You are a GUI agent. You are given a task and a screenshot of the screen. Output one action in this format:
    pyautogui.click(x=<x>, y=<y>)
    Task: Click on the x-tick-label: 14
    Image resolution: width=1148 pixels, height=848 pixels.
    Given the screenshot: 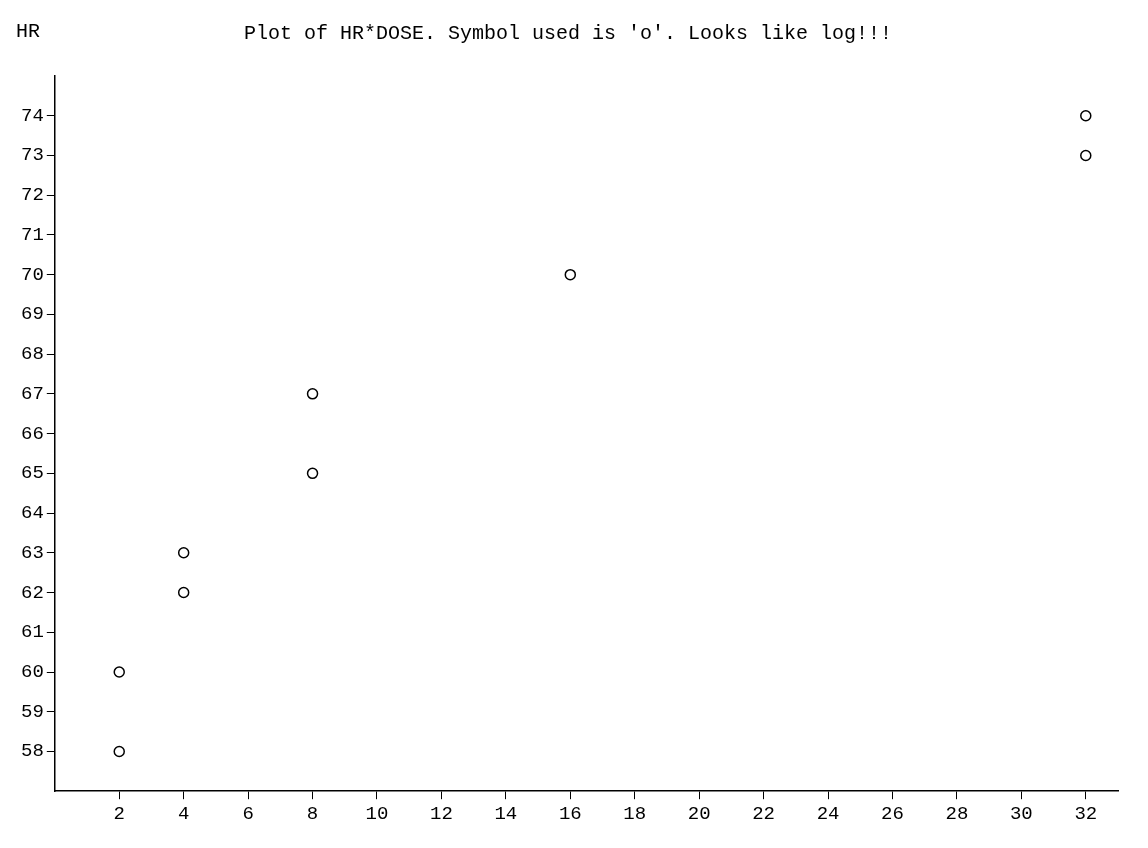 What is the action you would take?
    pyautogui.click(x=506, y=813)
    